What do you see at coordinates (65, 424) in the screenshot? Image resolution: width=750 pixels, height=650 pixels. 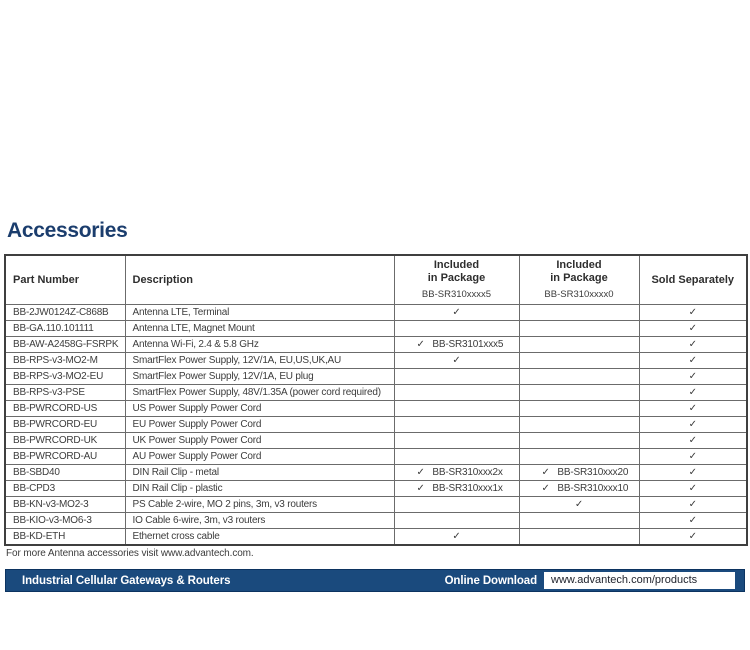 I see `part-number-cell: BB-PWRCORD-EU` at bounding box center [65, 424].